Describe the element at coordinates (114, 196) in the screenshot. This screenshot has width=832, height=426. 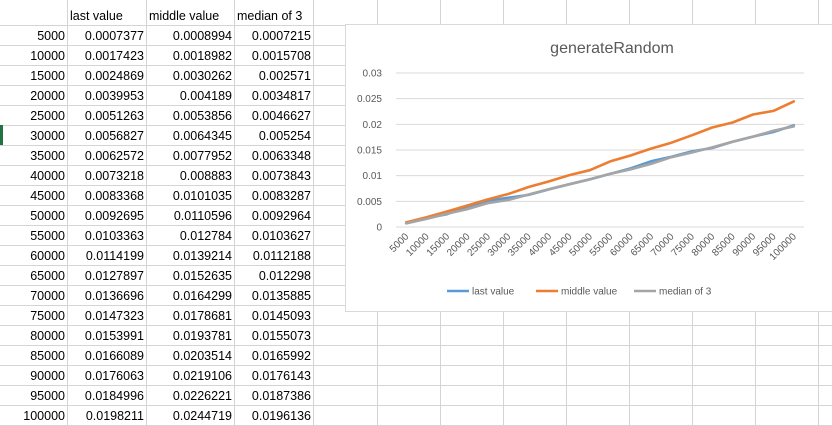
I see `value-cell: 0.0083368` at that location.